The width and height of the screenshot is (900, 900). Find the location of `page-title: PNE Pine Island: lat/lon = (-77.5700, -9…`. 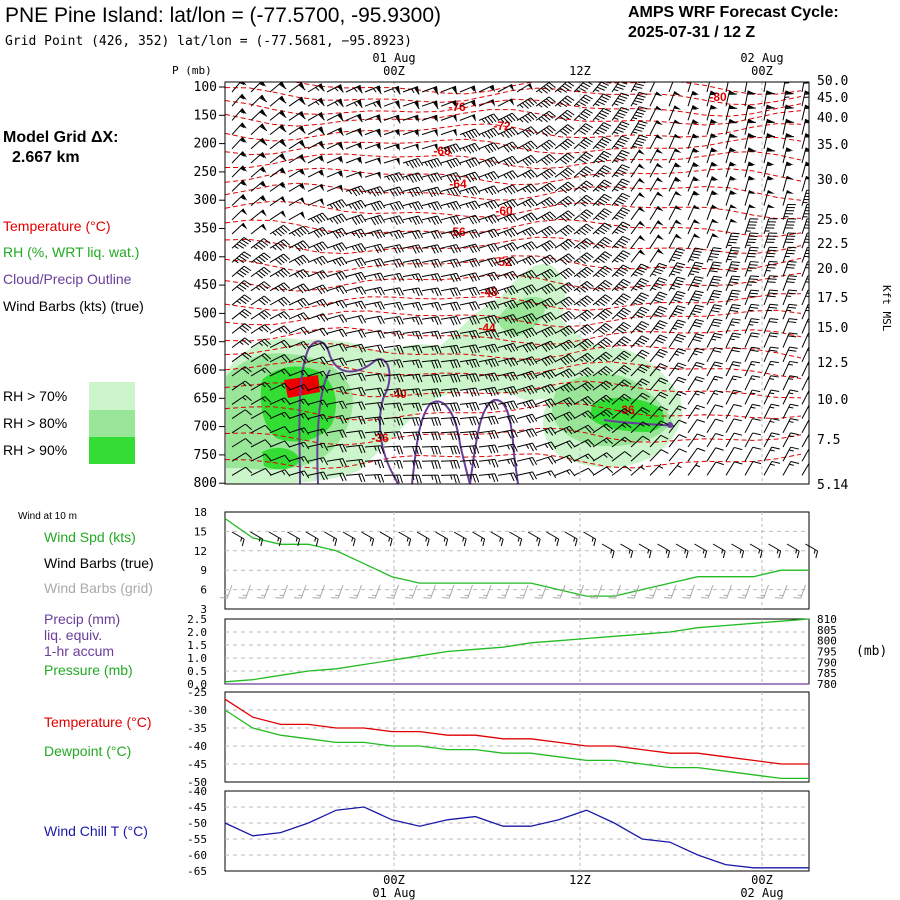

page-title: PNE Pine Island: lat/lon = (-77.5700, -9… is located at coordinates (223, 15).